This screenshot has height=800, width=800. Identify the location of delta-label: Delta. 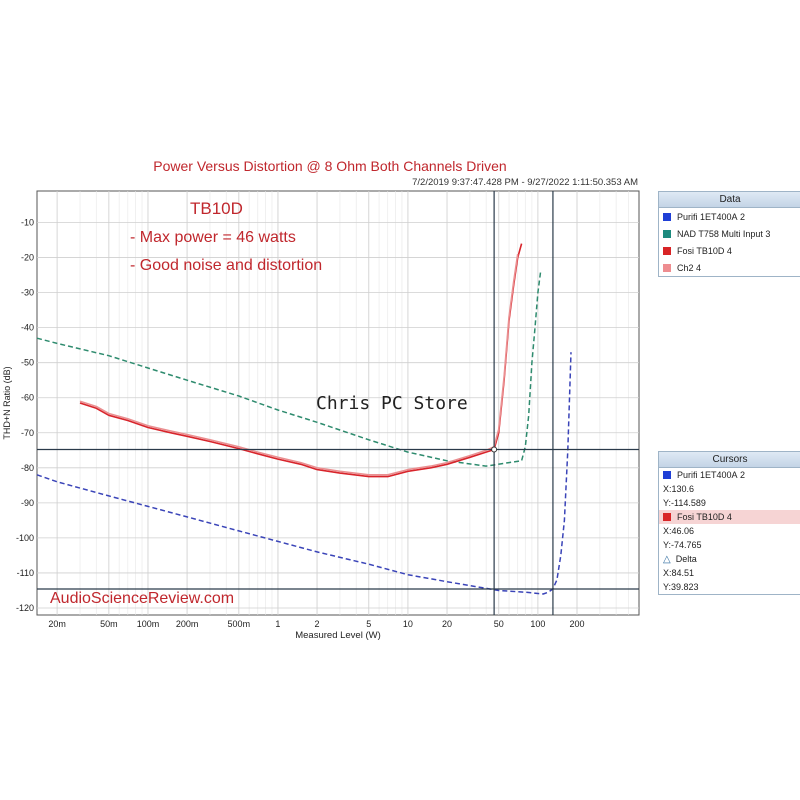
(686, 559).